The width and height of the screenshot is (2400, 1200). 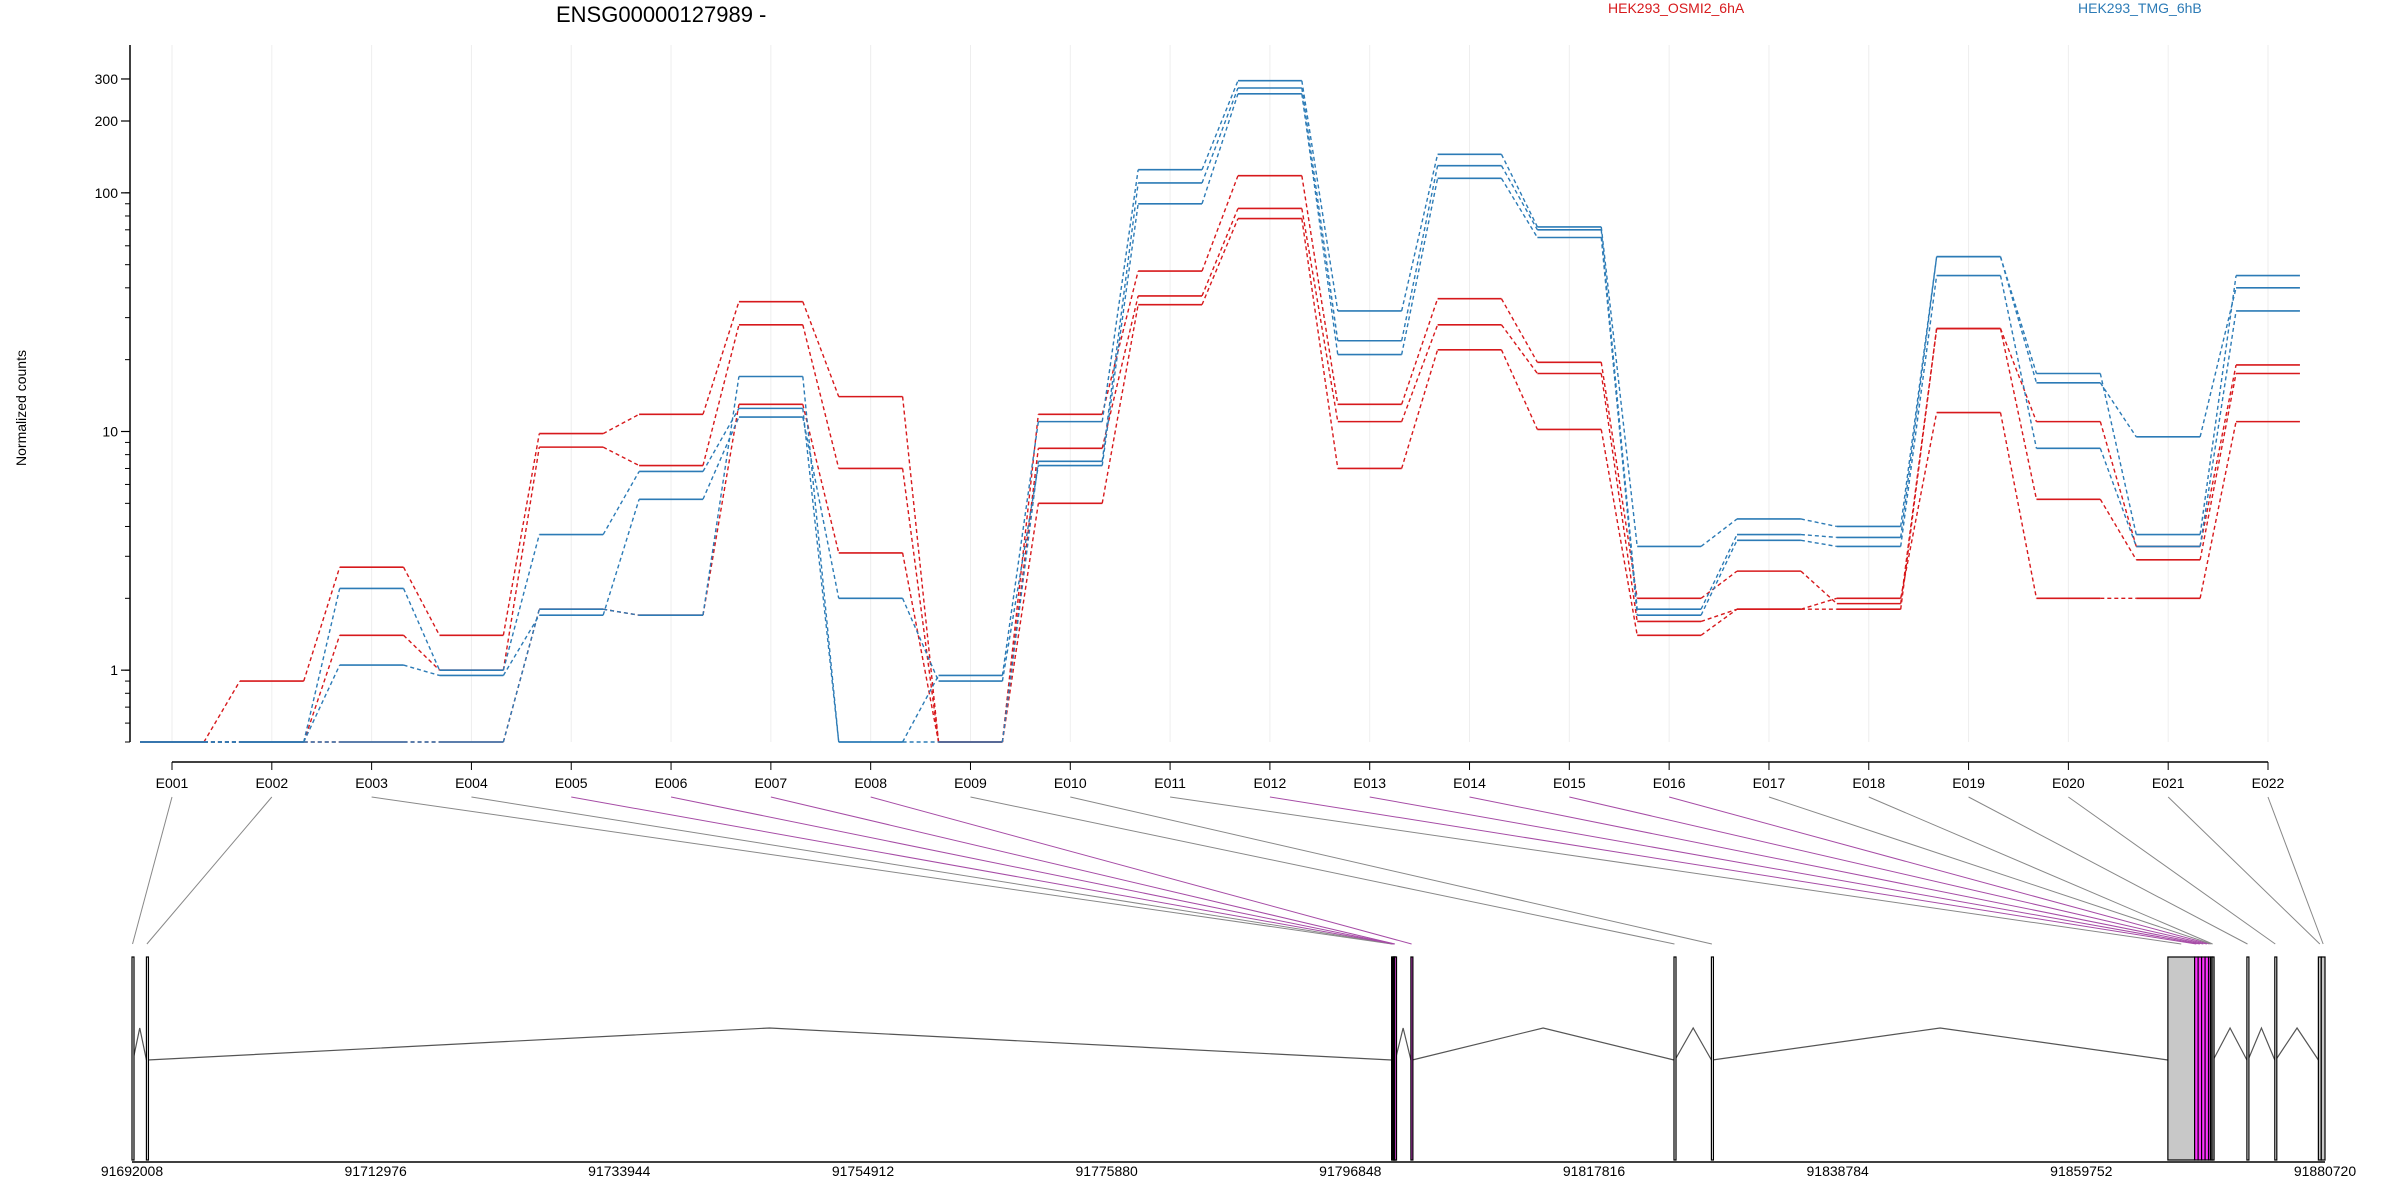 I want to click on exon-block-E020, so click(x=2276, y=1058).